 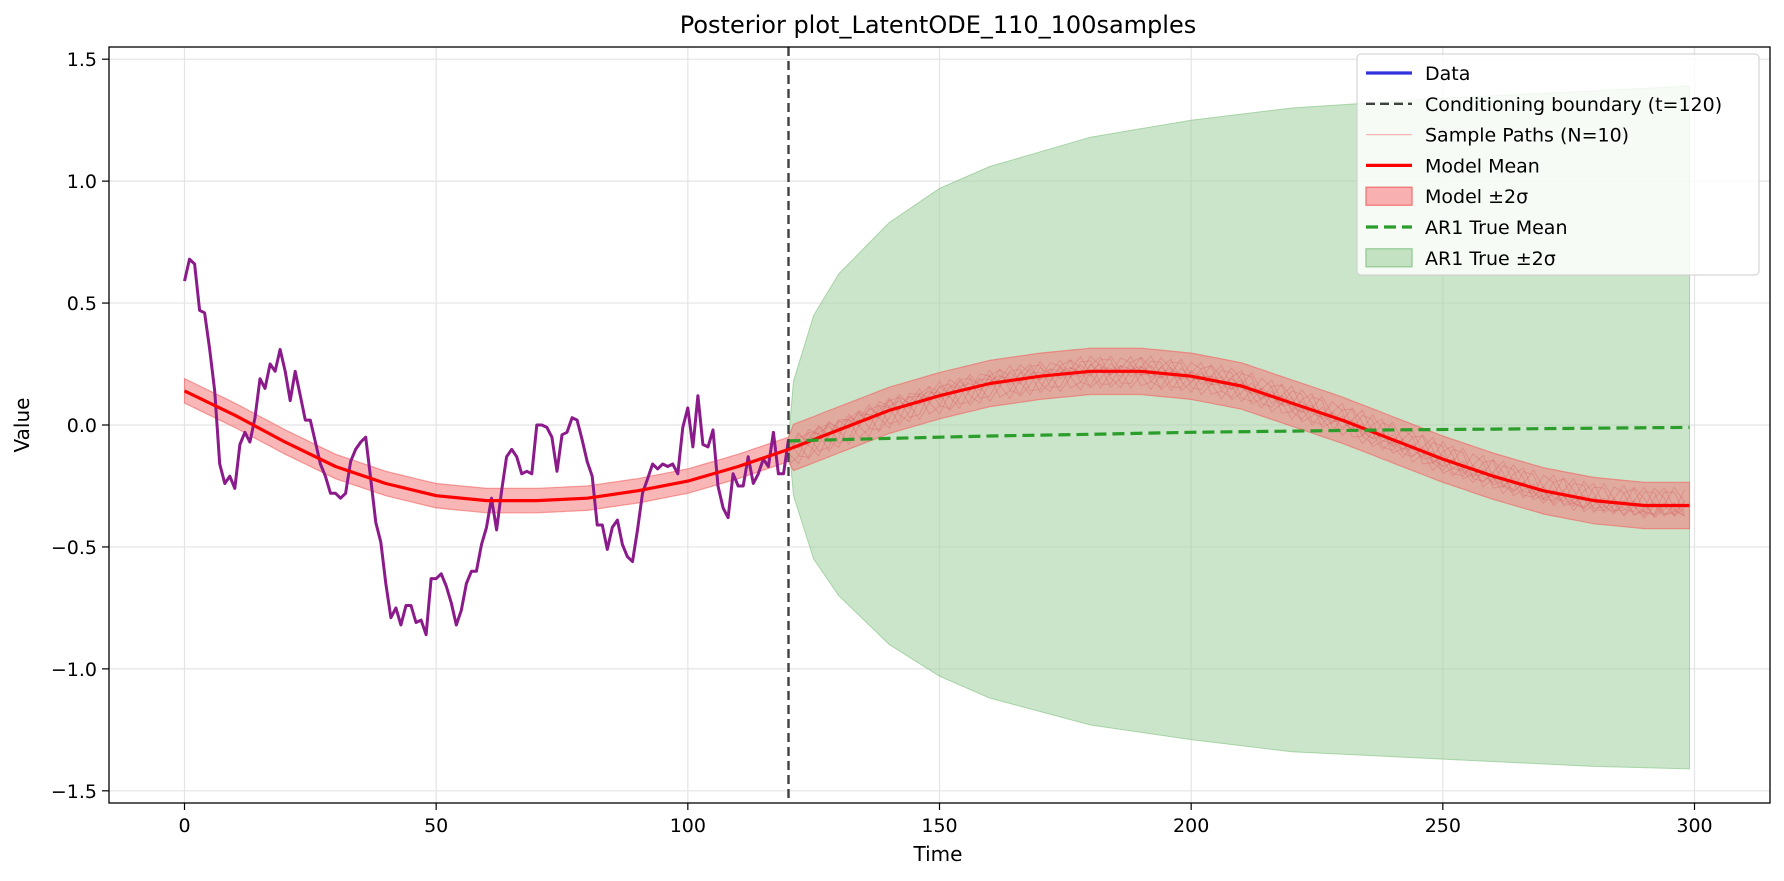 I want to click on legend-label: Data, so click(x=1447, y=74).